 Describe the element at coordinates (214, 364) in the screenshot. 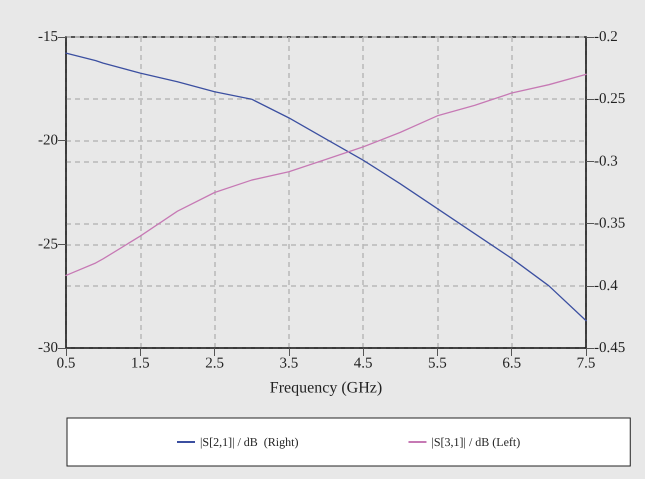

I see `x-tick-label: 2.5` at that location.